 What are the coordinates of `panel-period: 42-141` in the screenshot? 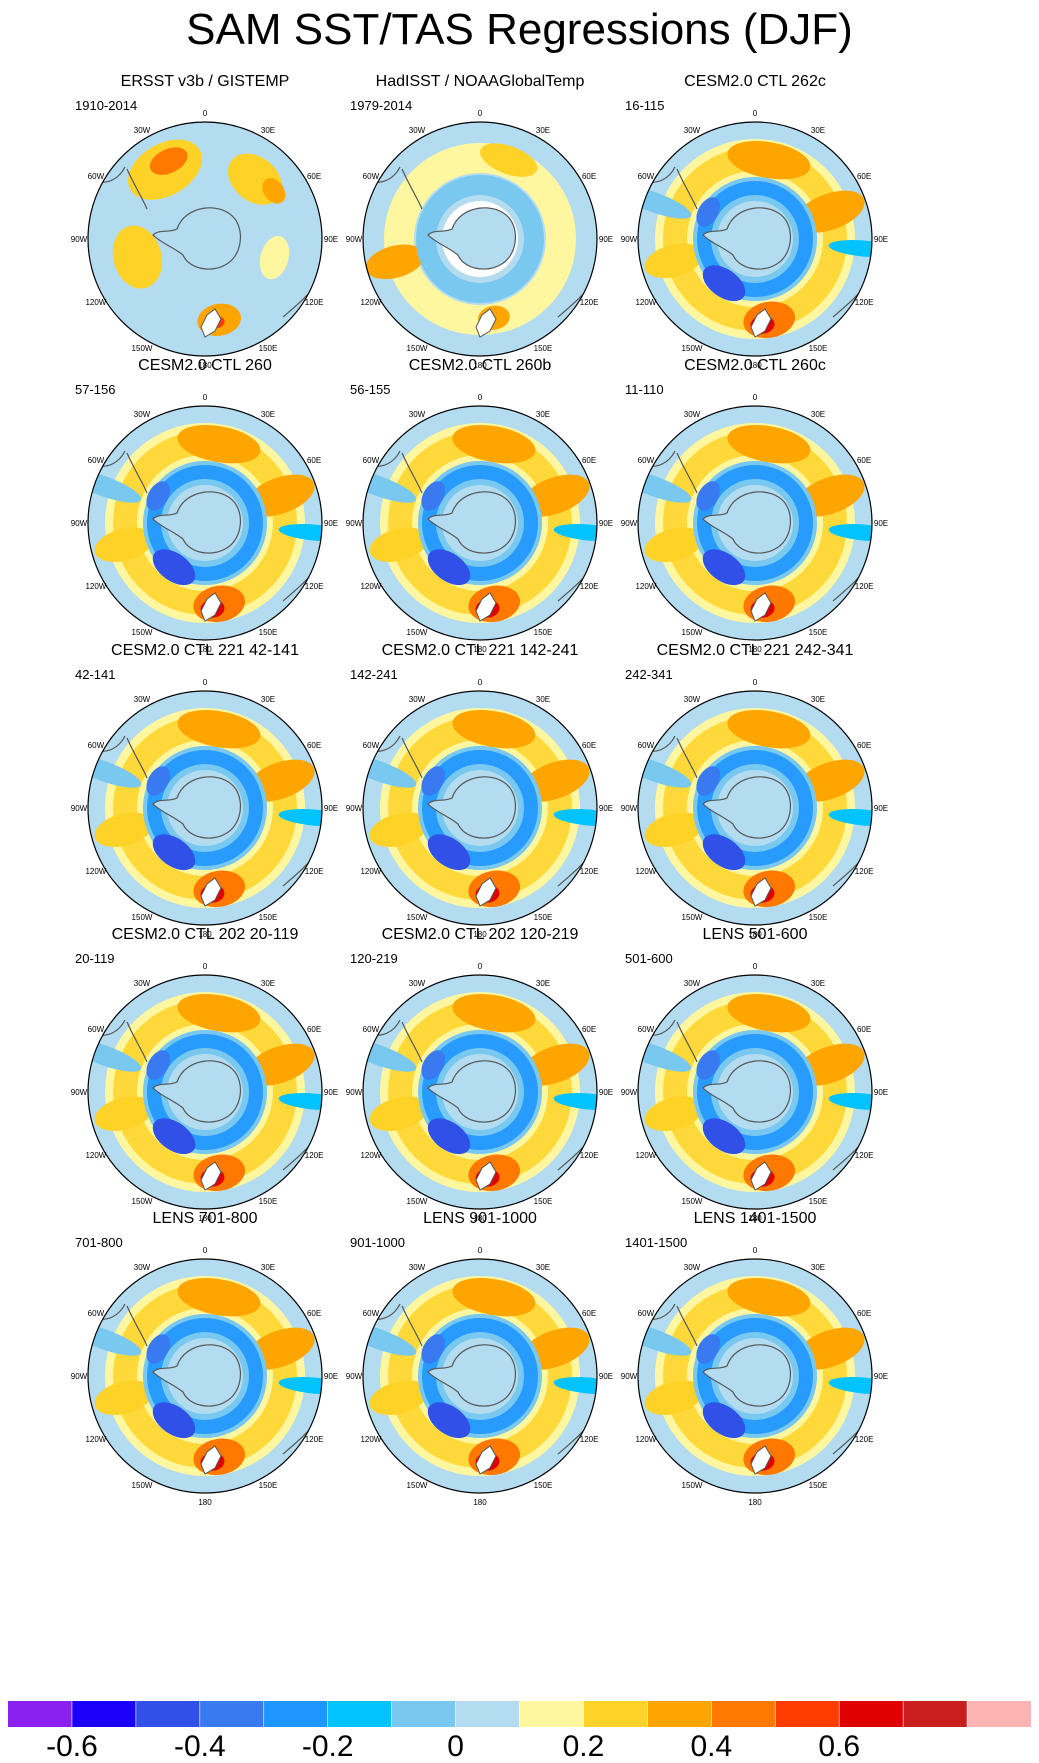 It's located at (95, 674).